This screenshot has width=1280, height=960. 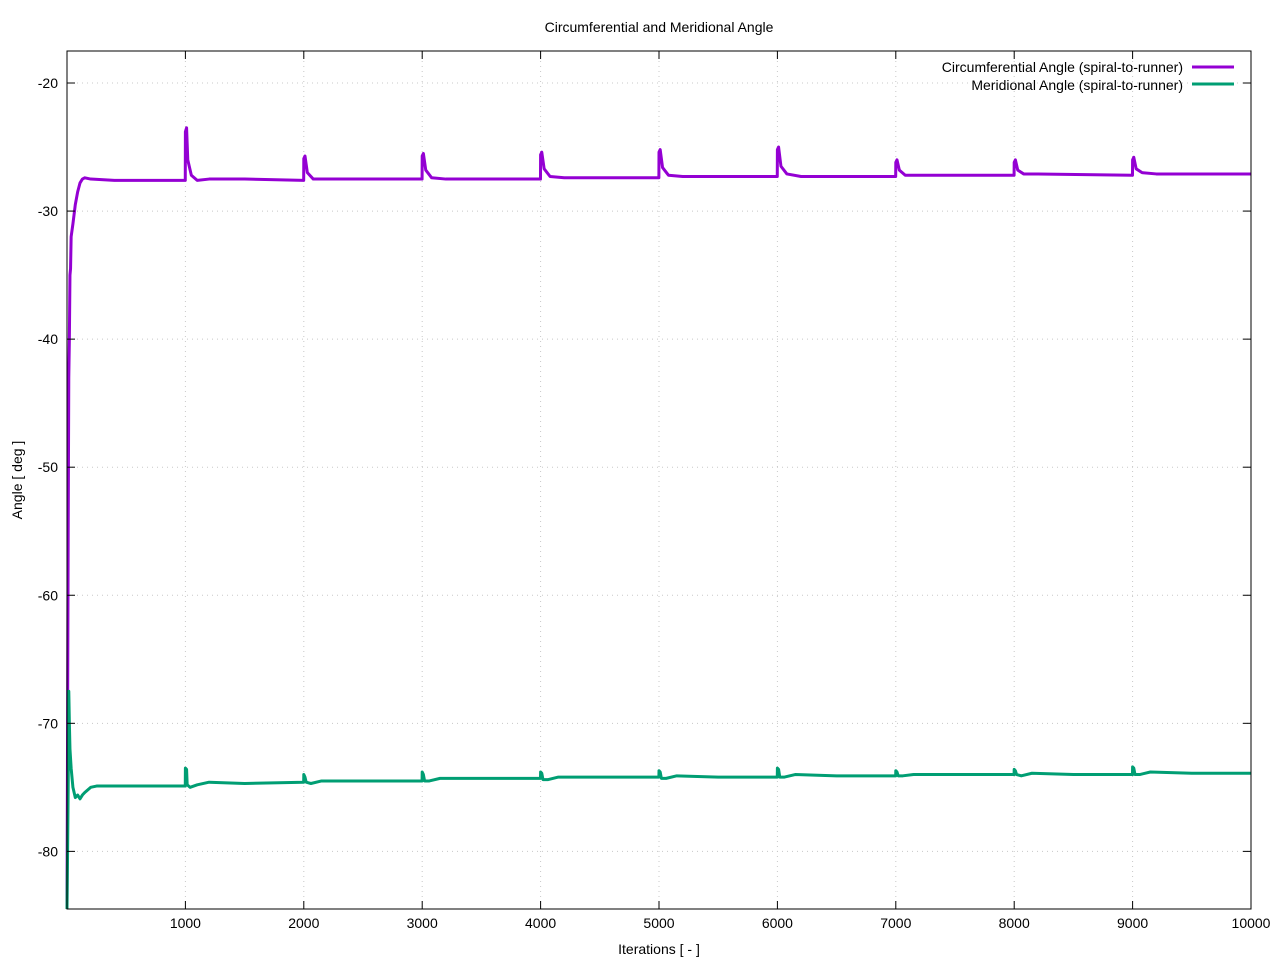 I want to click on y-axis-label: Angle [ deg ], so click(x=17, y=480).